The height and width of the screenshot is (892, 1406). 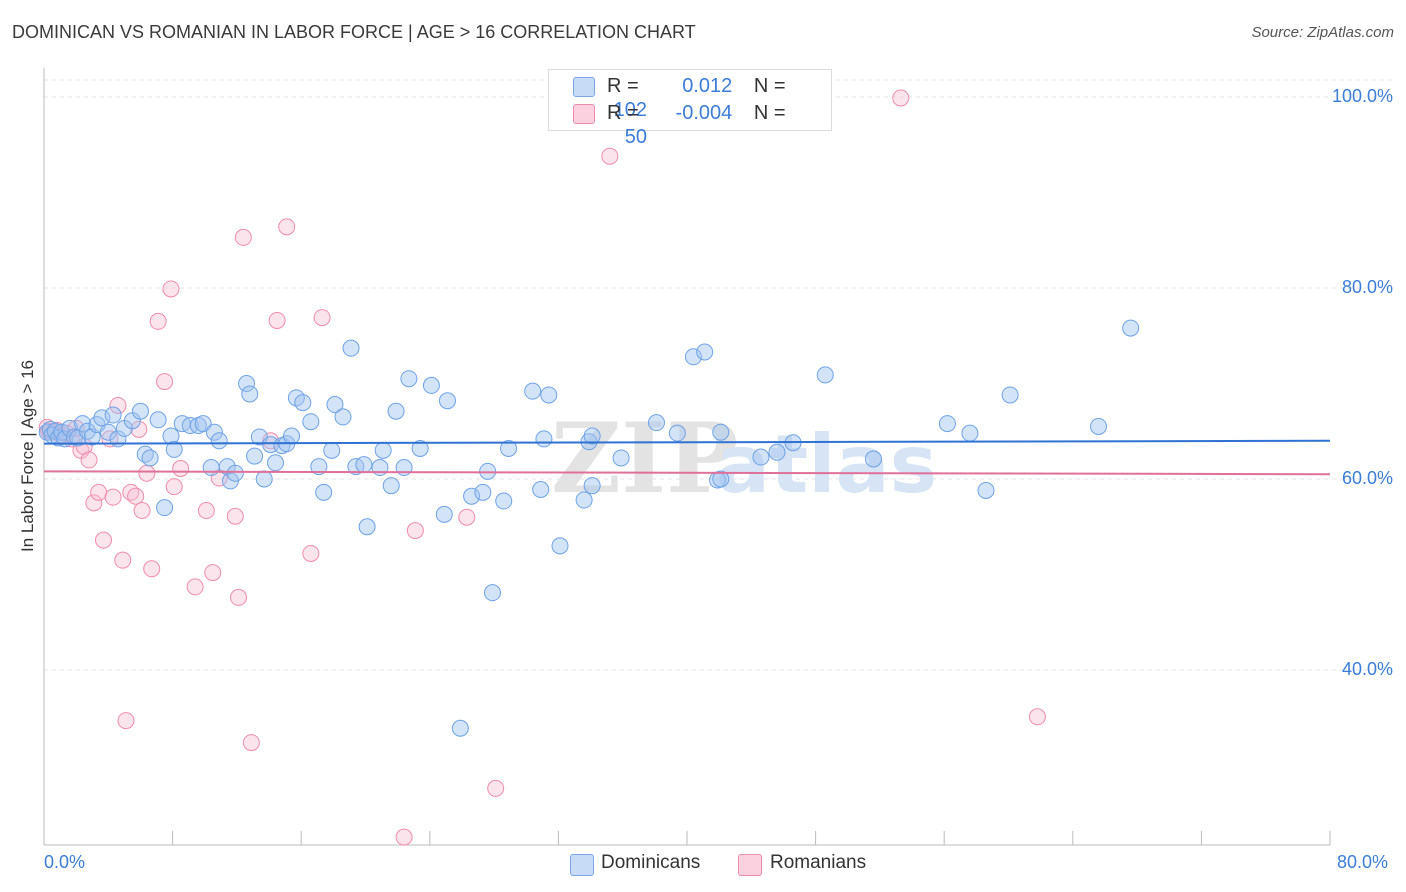 I want to click on watermark-atlas: atlas, so click(x=826, y=464).